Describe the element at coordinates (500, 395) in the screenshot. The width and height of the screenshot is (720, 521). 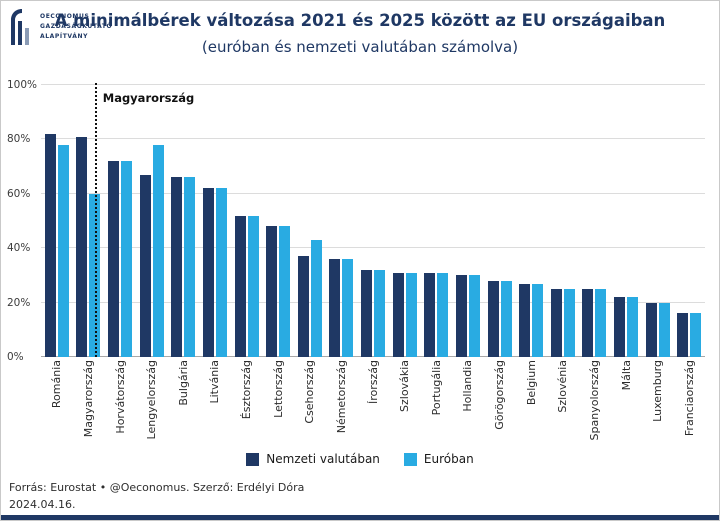
I see `x-axis-label: Görögország` at that location.